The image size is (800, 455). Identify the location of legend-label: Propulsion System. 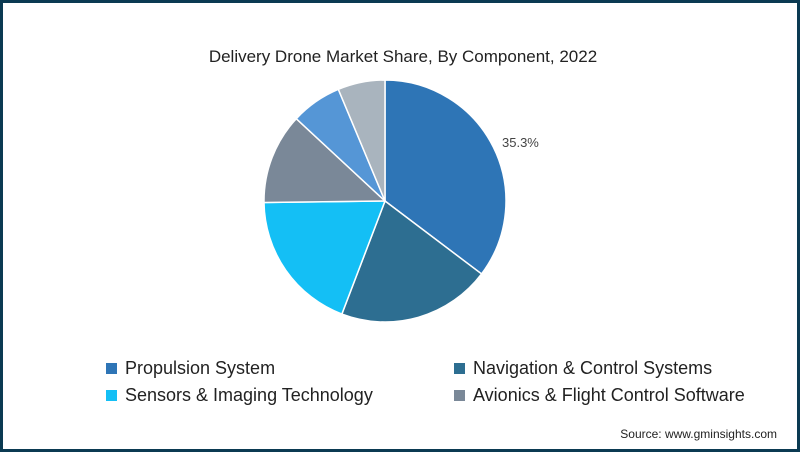
(200, 368).